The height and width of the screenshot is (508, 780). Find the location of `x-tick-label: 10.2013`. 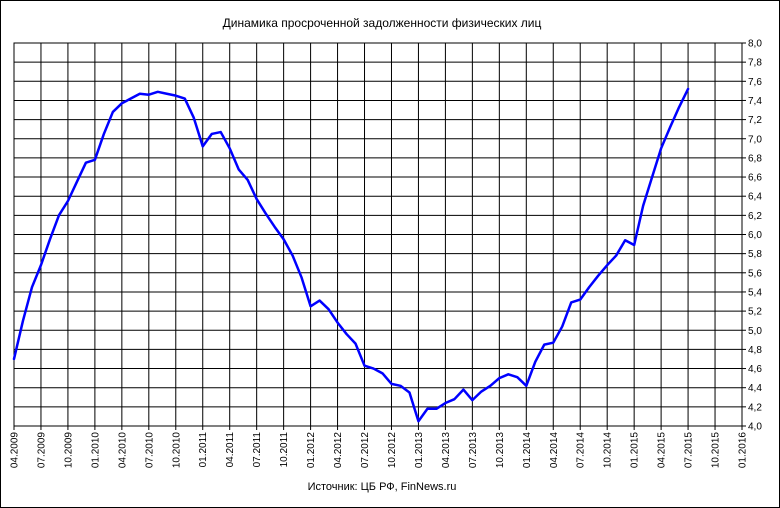

x-tick-label: 10.2013 is located at coordinates (500, 450).